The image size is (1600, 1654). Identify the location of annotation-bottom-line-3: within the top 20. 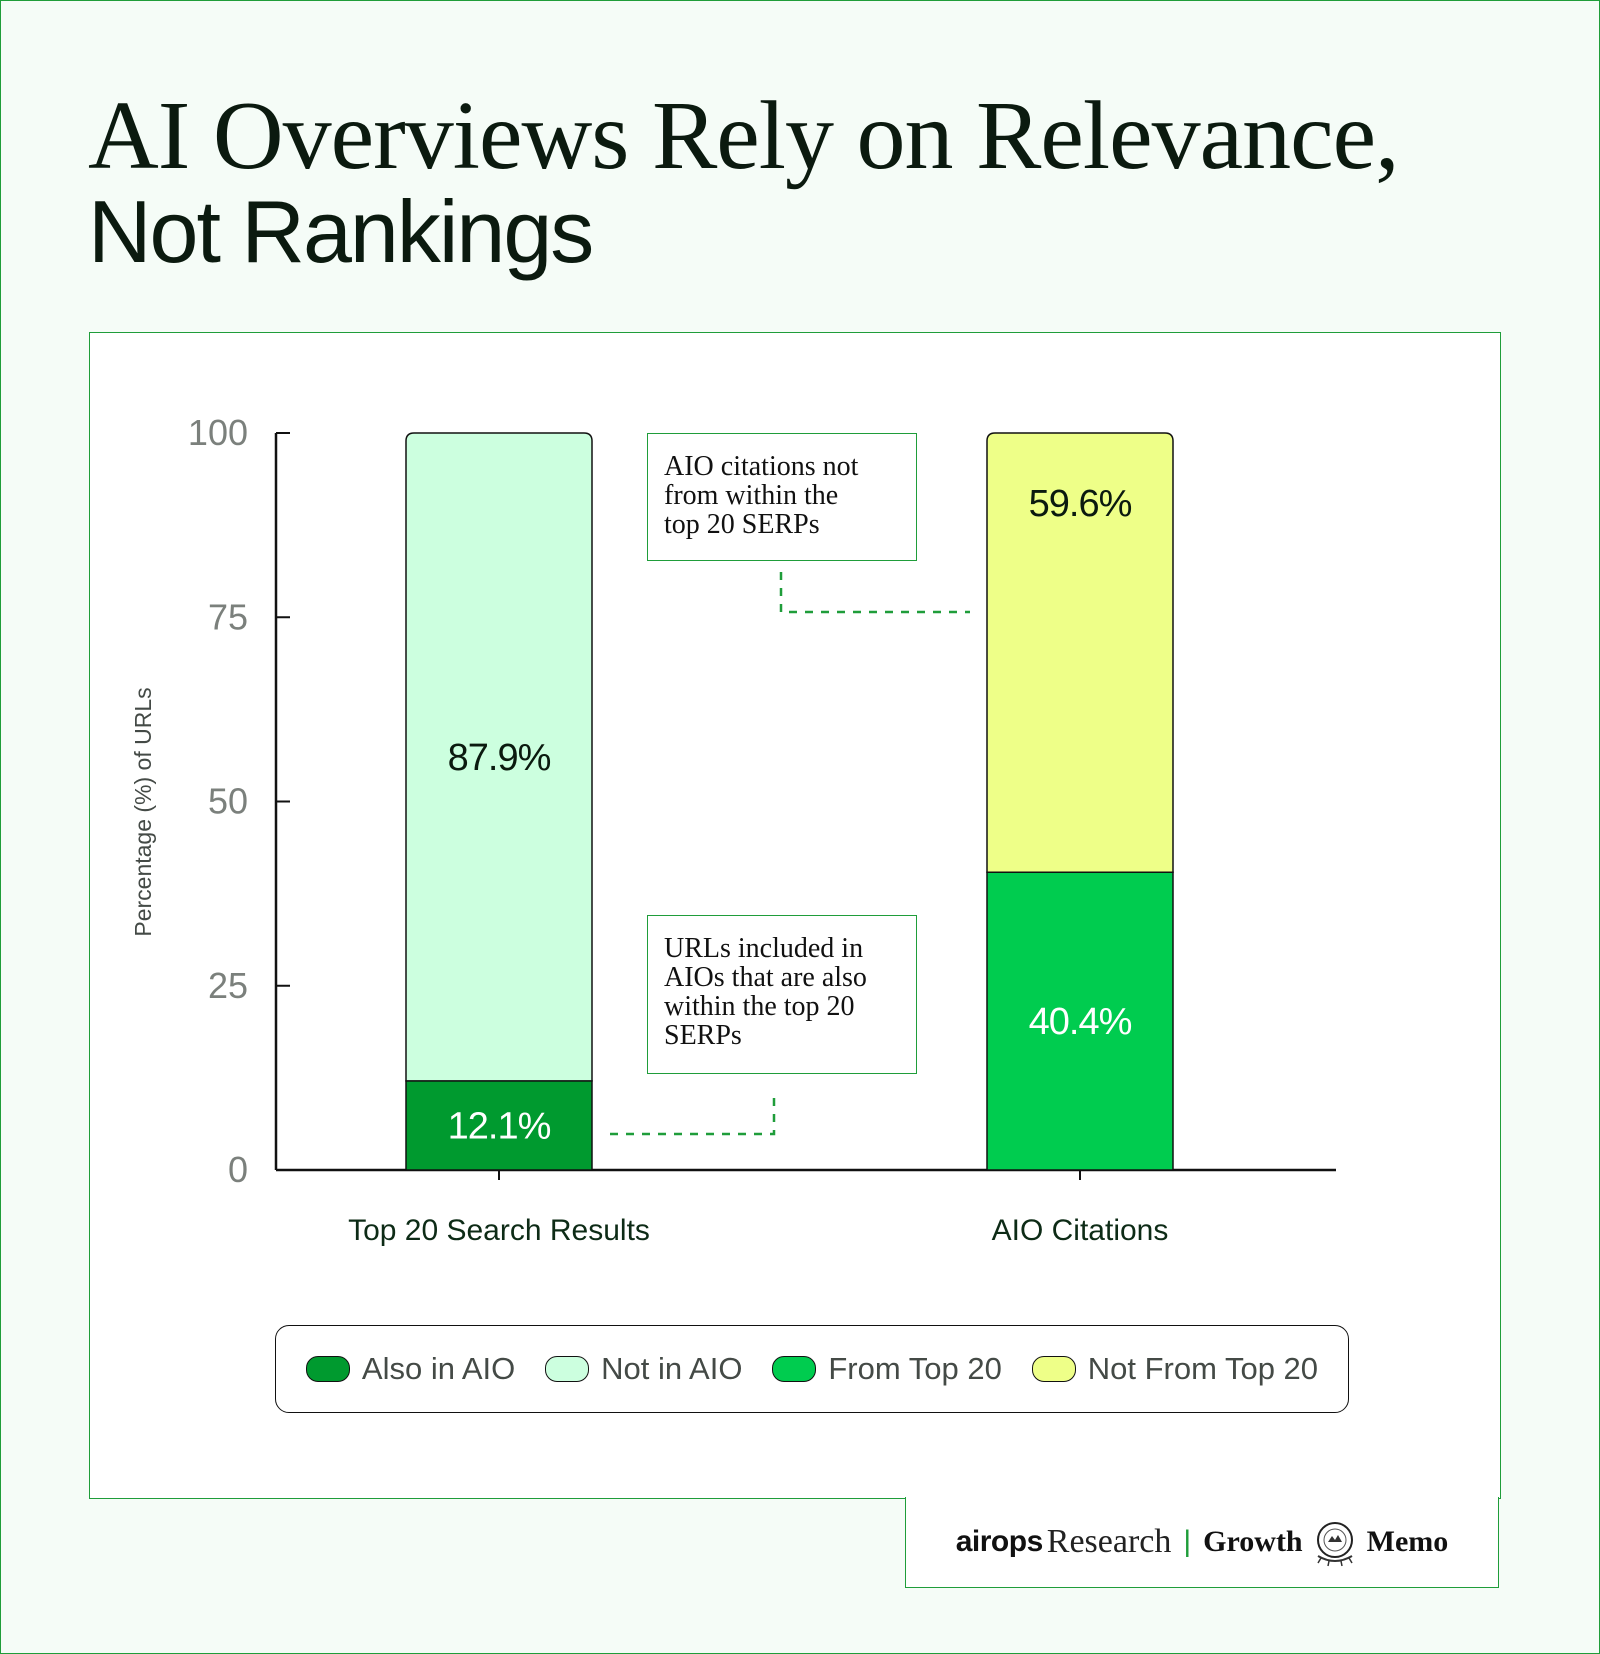
(759, 1006).